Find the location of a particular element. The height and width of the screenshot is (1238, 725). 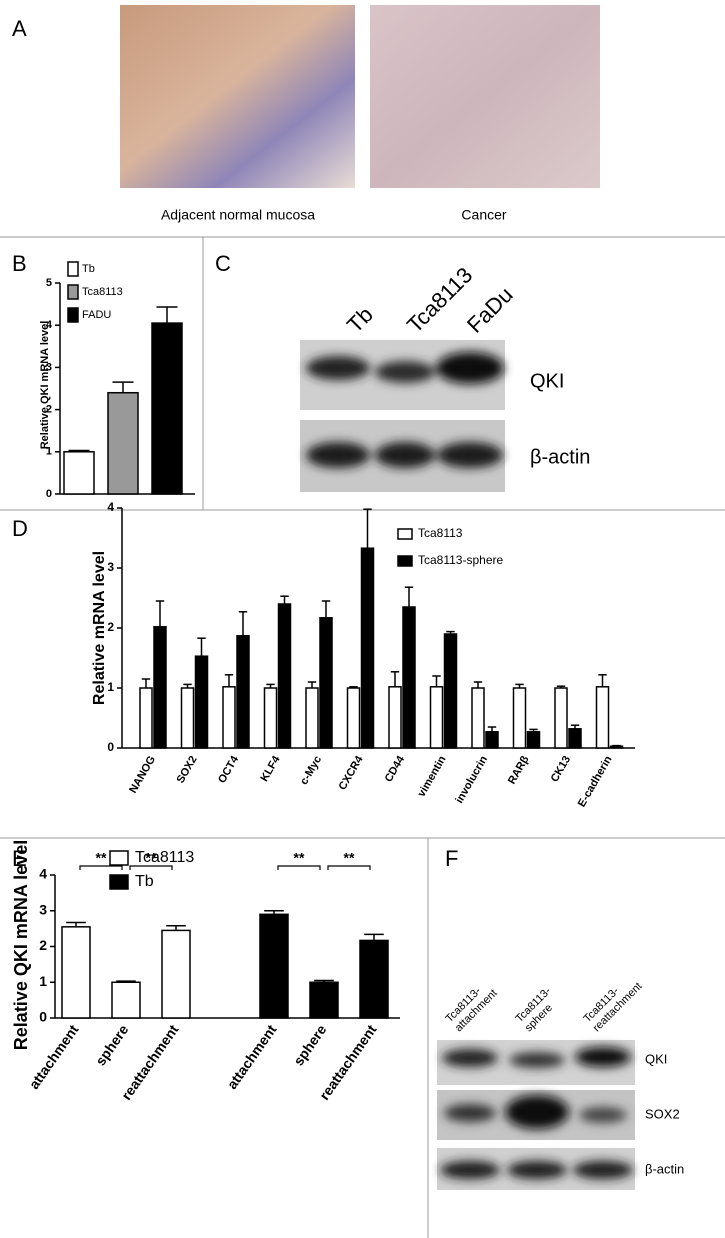

image-caption: Adjacent normal mucosa is located at coordinates (238, 215).